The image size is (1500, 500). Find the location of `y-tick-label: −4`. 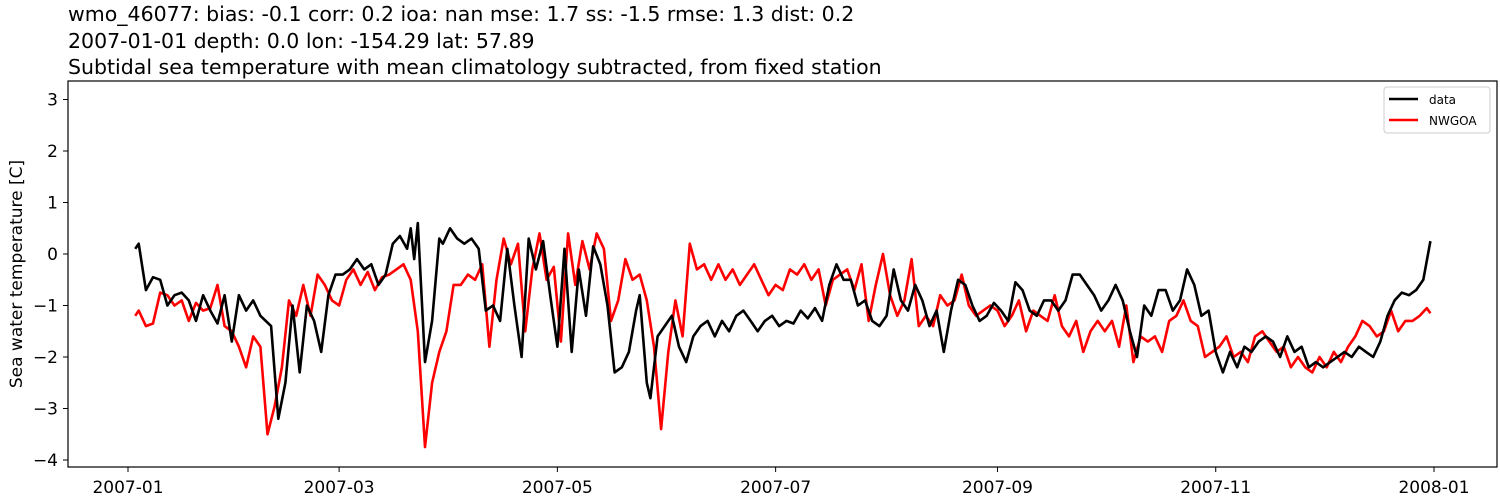

y-tick-label: −4 is located at coordinates (45, 461).